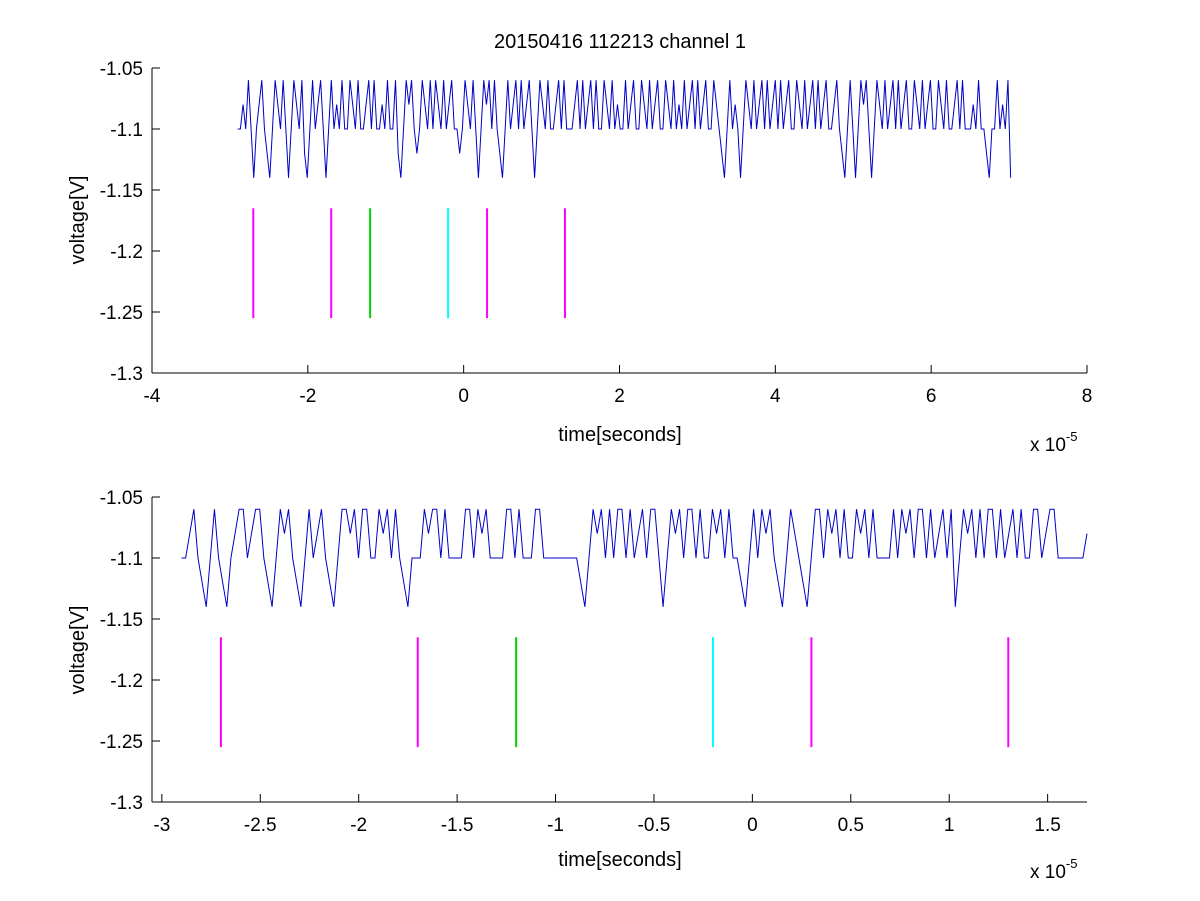  What do you see at coordinates (1087, 396) in the screenshot?
I see `x-tick-label: 8` at bounding box center [1087, 396].